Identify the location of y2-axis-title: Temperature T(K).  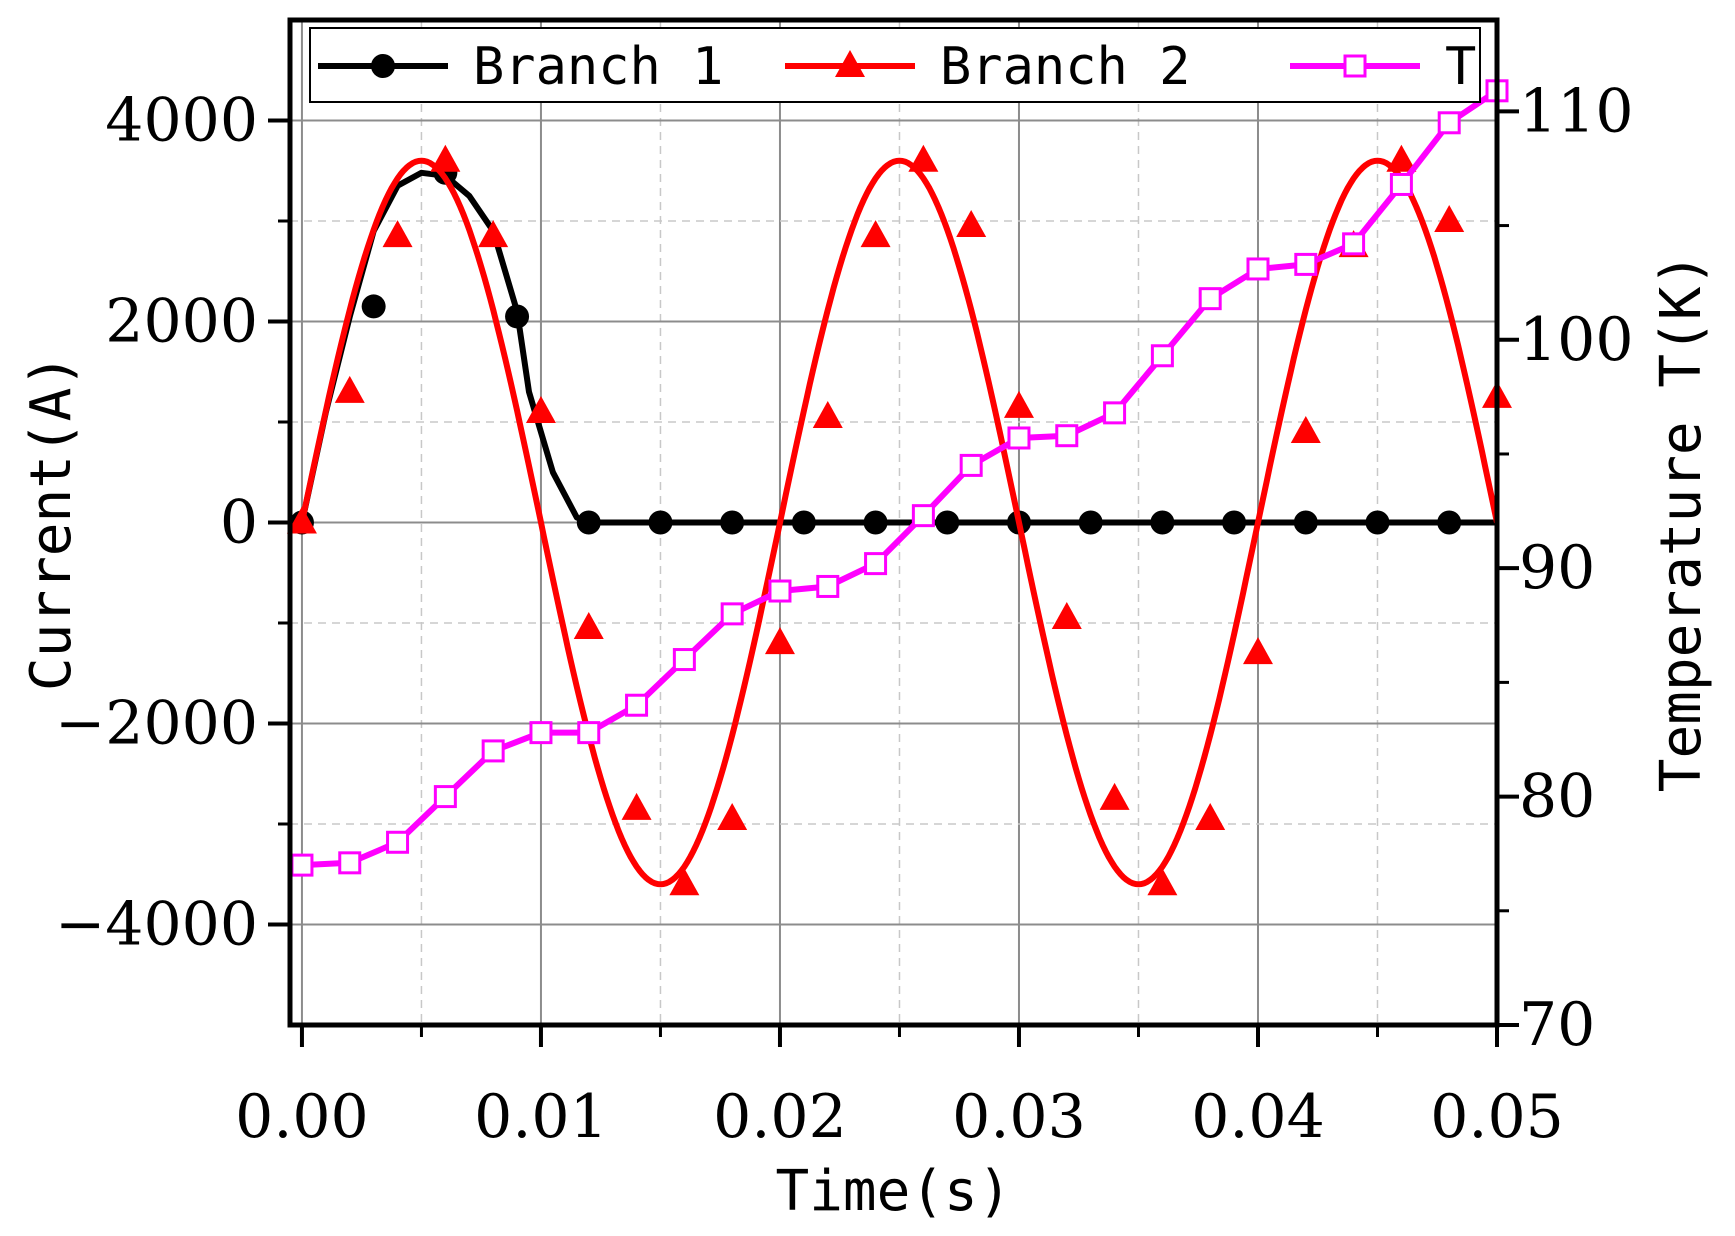
(1681, 522).